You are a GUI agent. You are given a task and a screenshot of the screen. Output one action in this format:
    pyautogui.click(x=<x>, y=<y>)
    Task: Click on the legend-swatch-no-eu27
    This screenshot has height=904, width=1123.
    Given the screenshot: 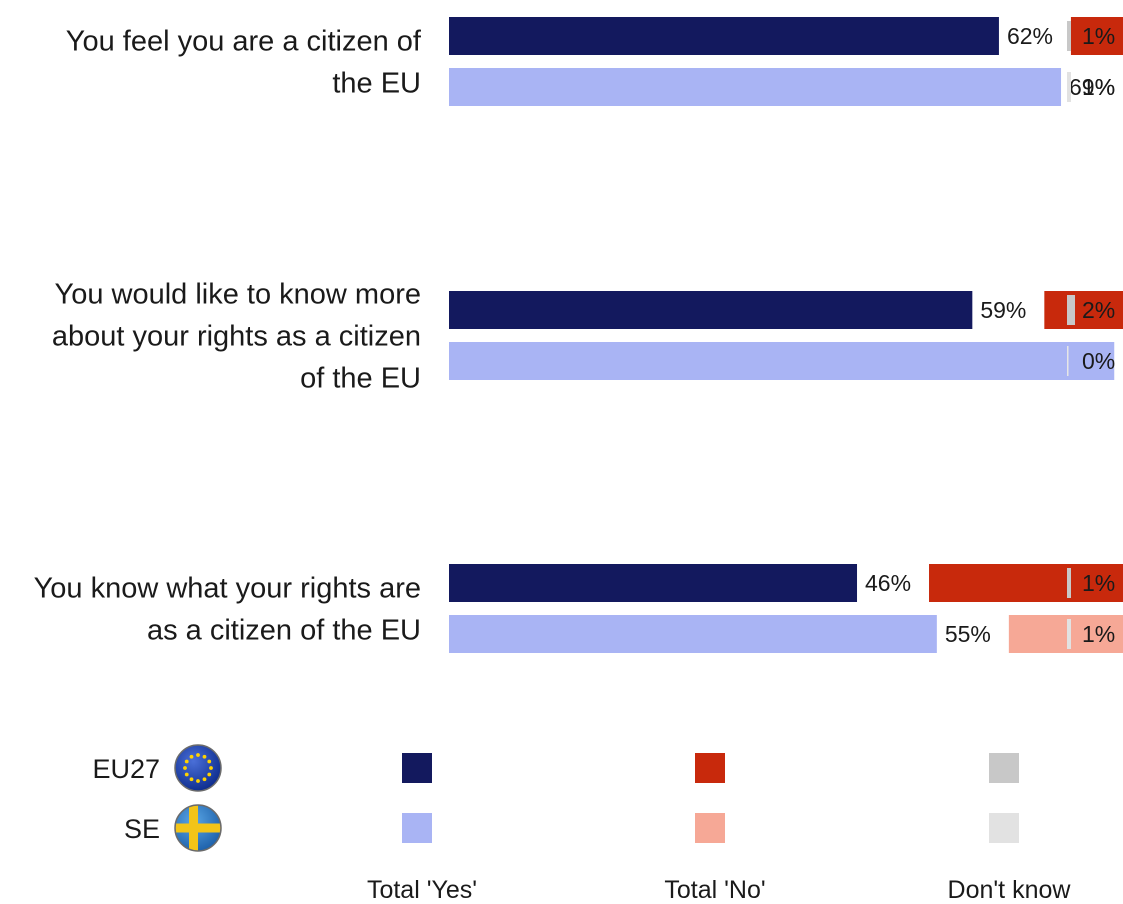 What is the action you would take?
    pyautogui.click(x=710, y=768)
    